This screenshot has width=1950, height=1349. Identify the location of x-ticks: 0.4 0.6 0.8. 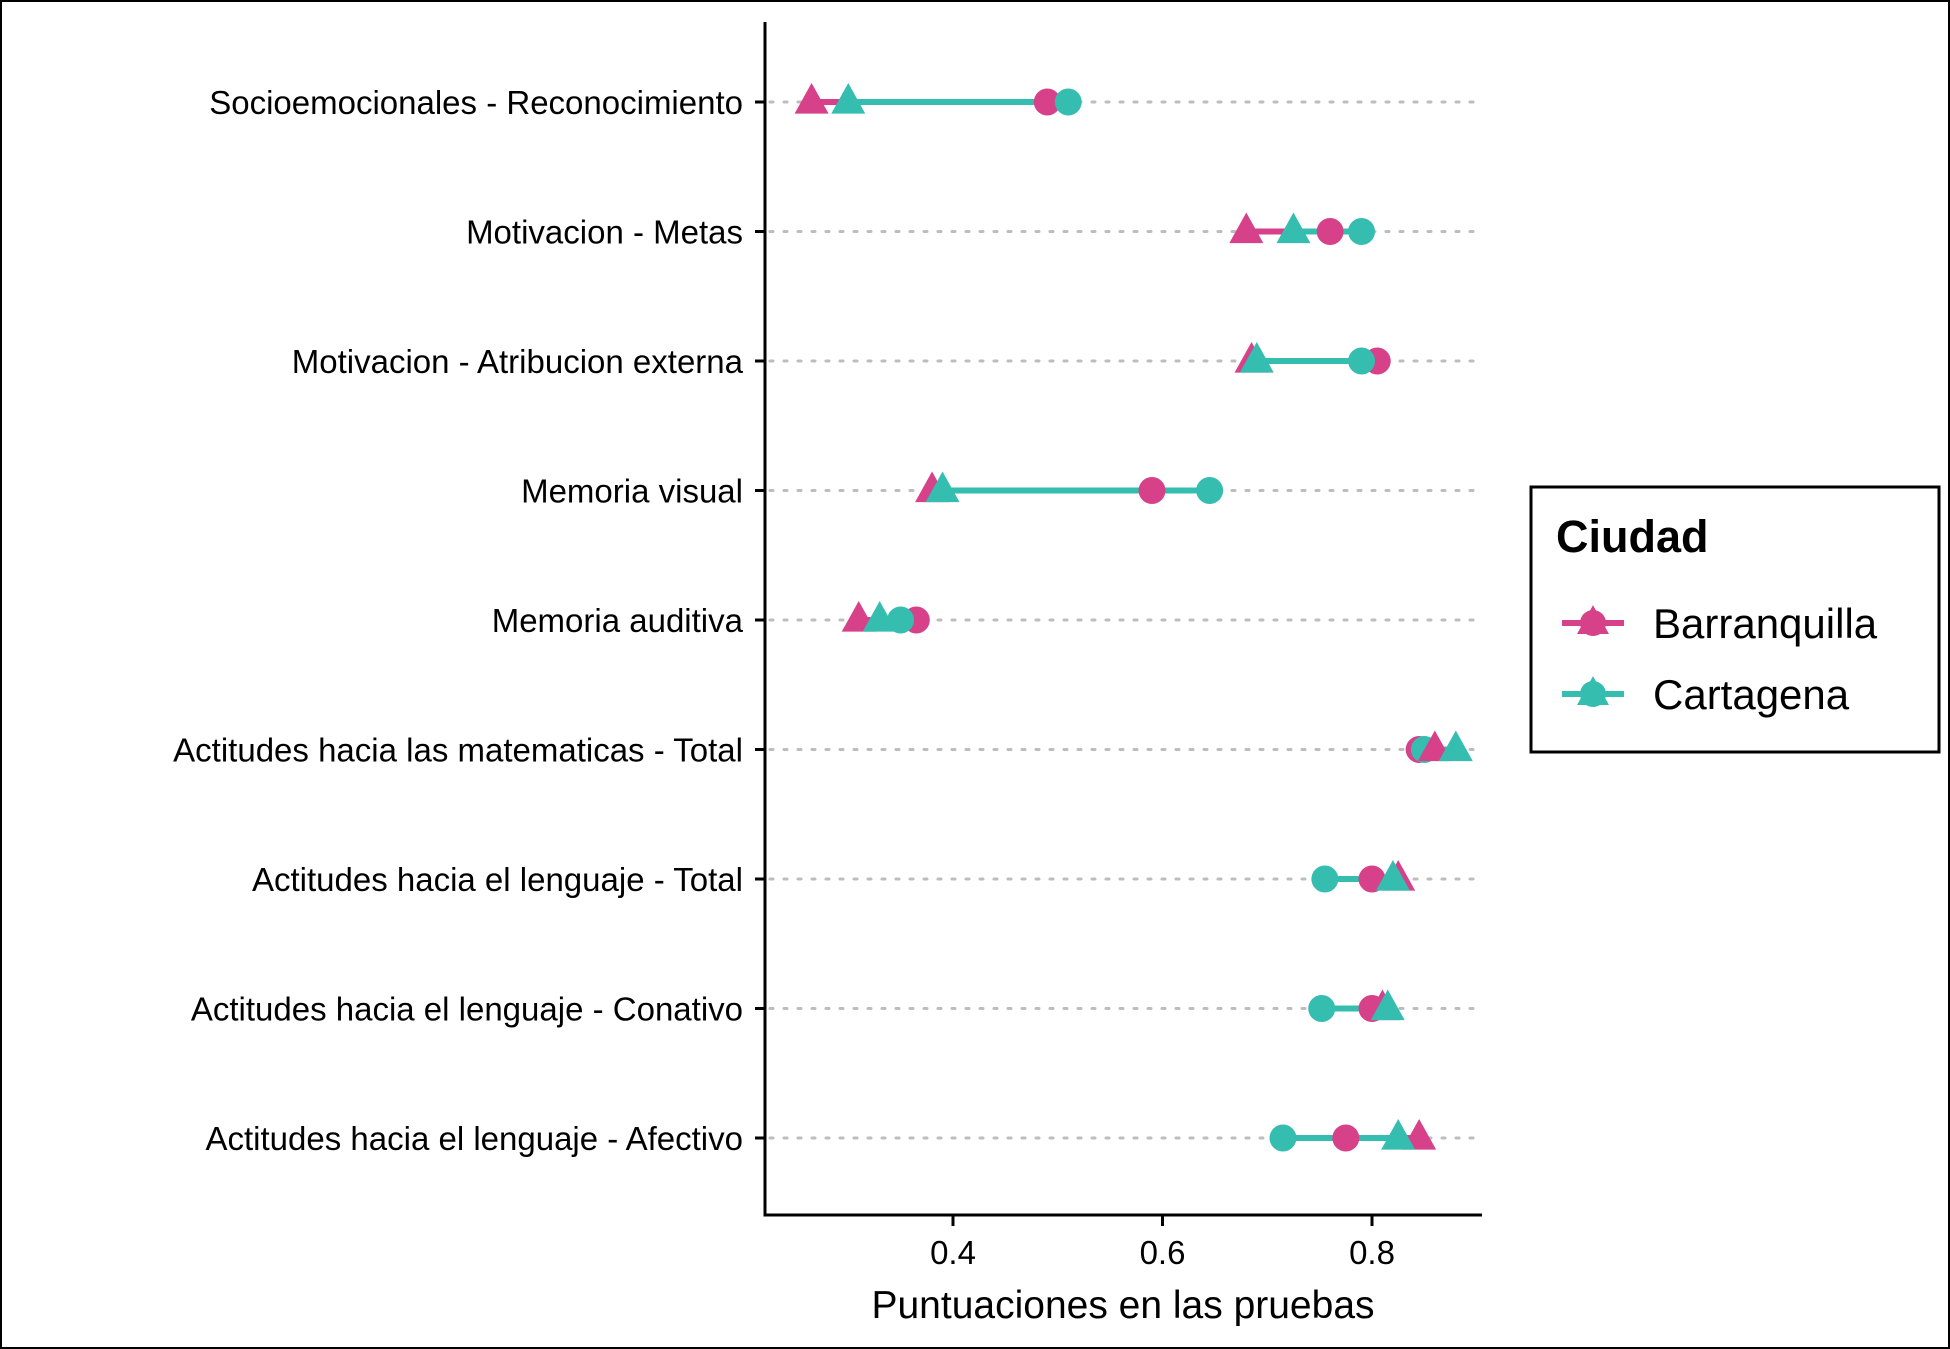
(1162, 1243).